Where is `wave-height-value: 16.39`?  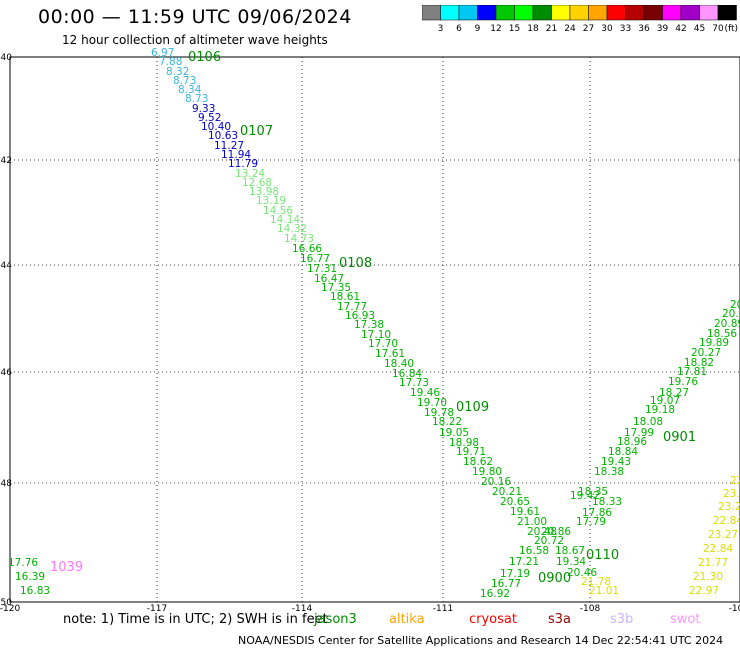 wave-height-value: 16.39 is located at coordinates (30, 577).